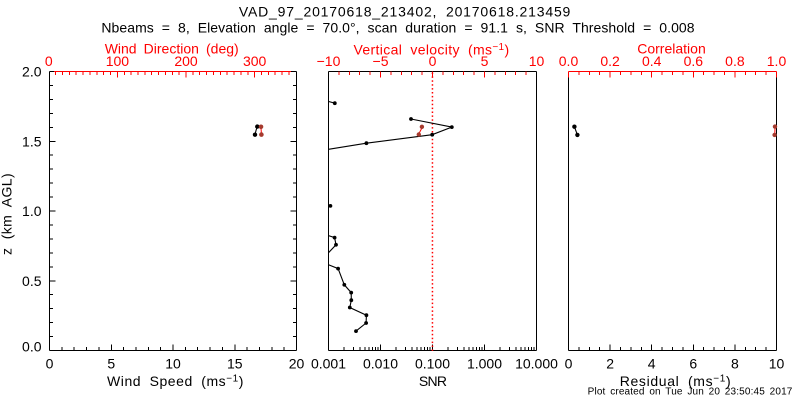 The width and height of the screenshot is (800, 400). What do you see at coordinates (380, 364) in the screenshot?
I see `svg-text: 0.010` at bounding box center [380, 364].